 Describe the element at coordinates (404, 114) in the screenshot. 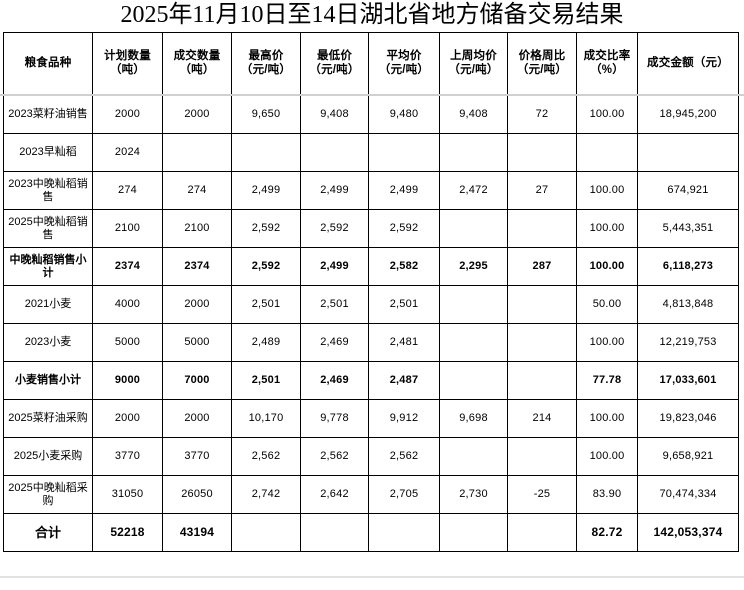

I see `cell-avg-price: 9,480` at that location.